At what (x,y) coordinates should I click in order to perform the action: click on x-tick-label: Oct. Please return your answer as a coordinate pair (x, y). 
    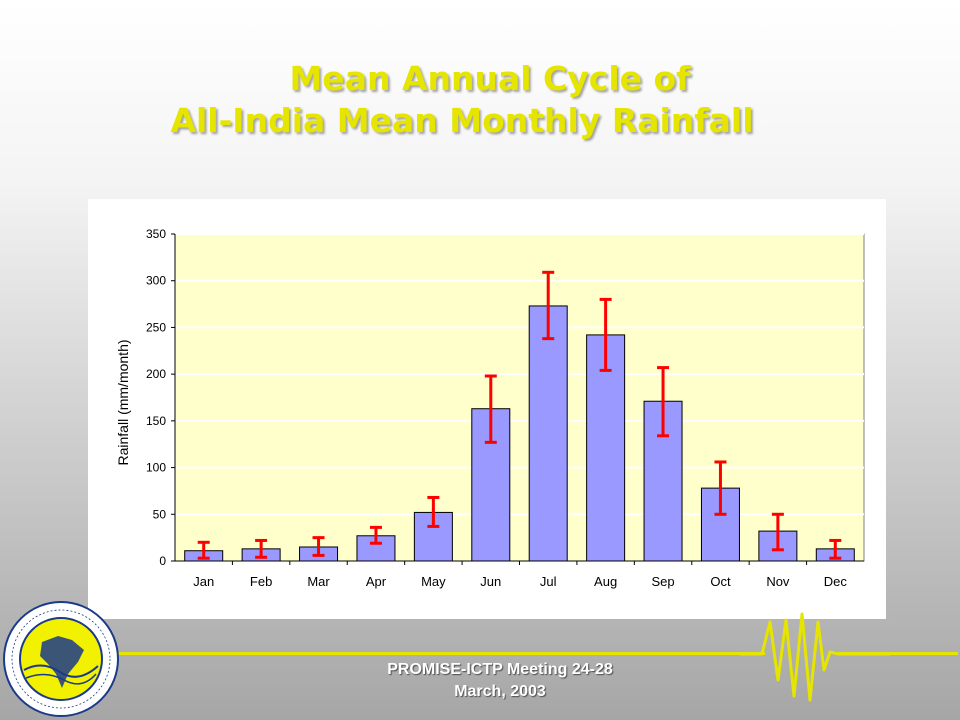
    Looking at the image, I should click on (720, 581).